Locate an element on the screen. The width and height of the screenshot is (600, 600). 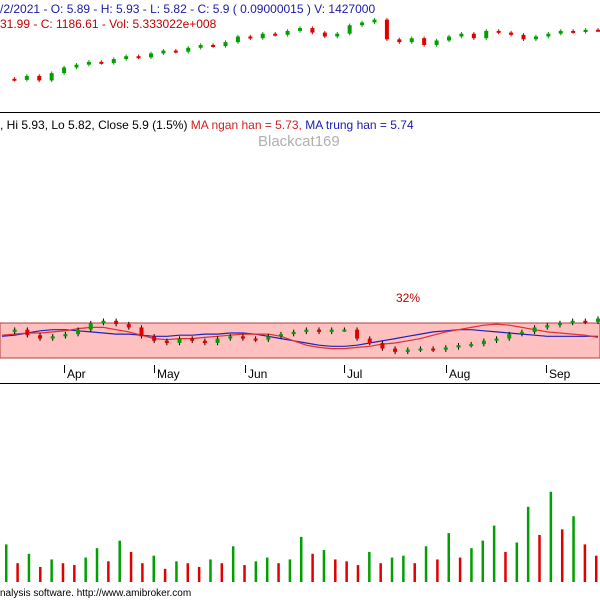
volume-chart is located at coordinates (301, 536).